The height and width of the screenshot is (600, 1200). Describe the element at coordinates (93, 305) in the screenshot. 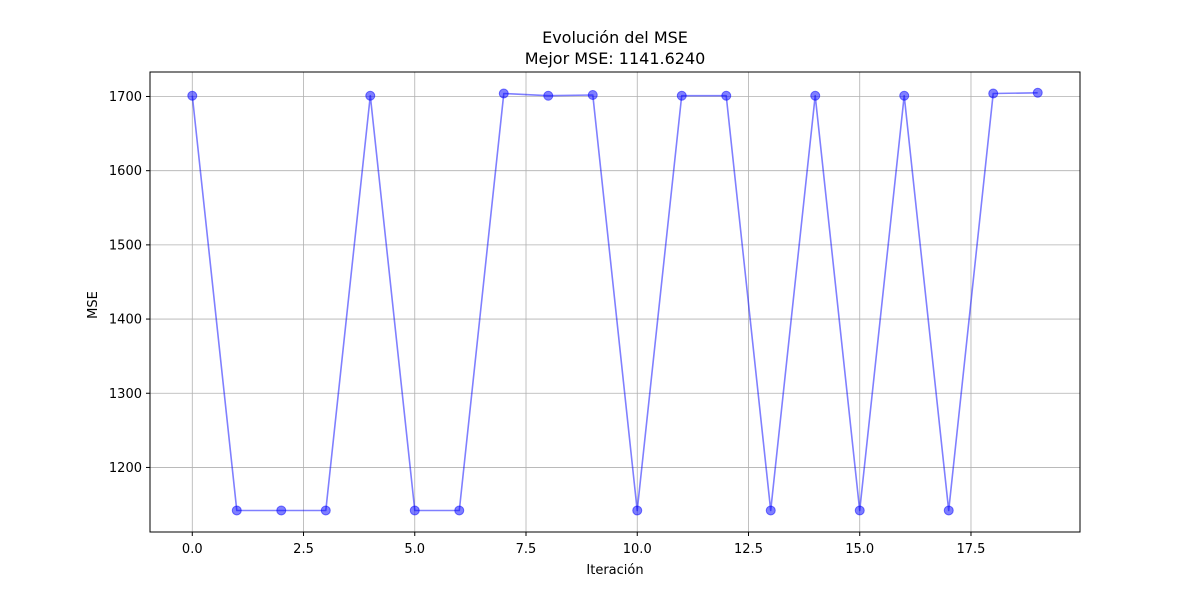

I see `y-axis-label: MSE` at that location.